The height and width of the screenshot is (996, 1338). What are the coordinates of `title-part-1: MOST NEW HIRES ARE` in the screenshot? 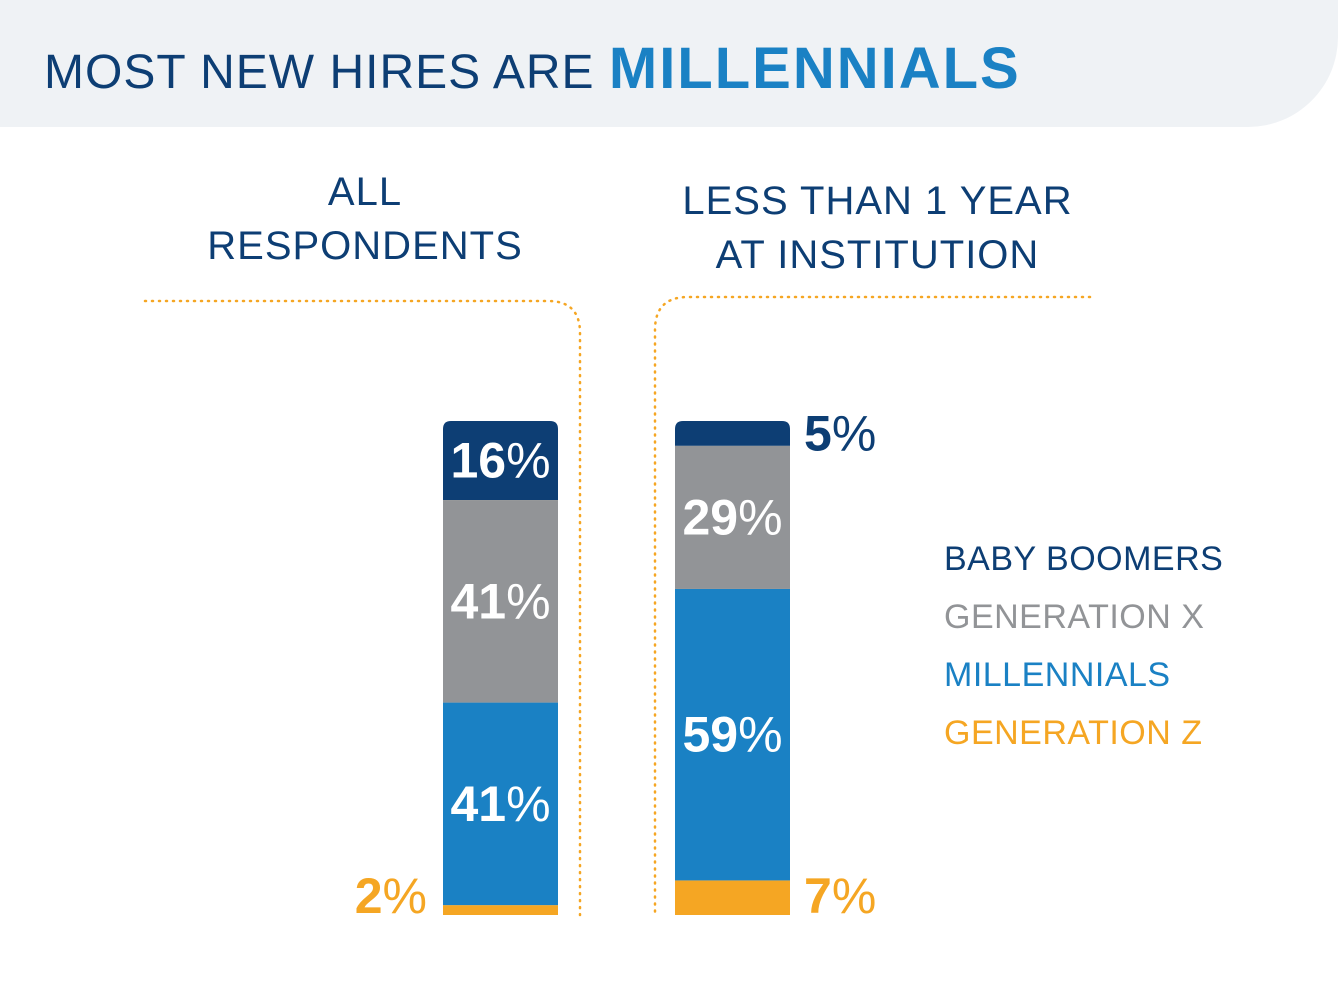 It's located at (319, 72).